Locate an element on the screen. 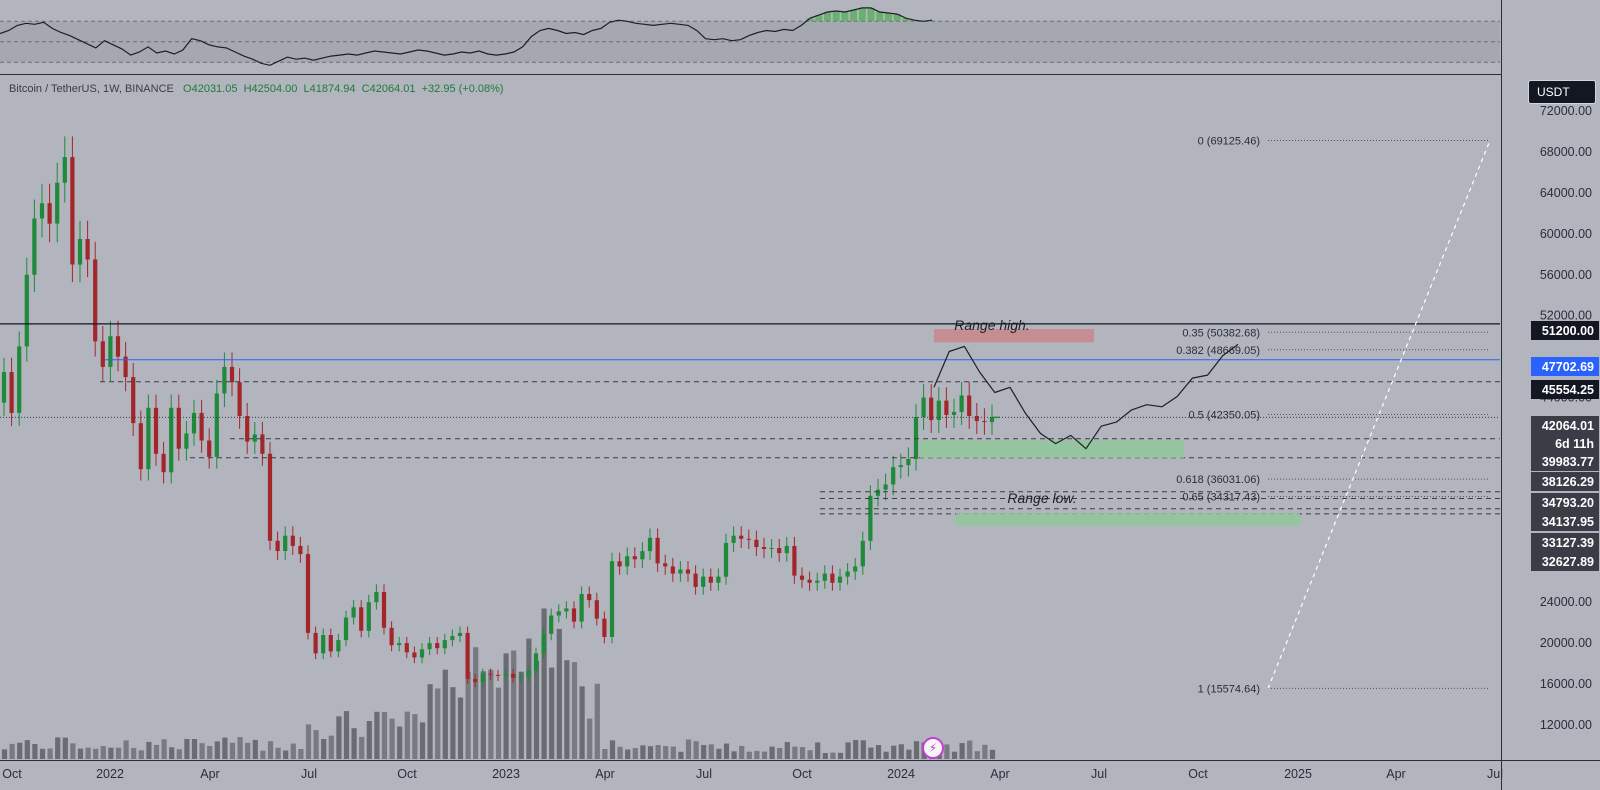 Image resolution: width=1600 pixels, height=790 pixels. price-level-label: 42064.01 is located at coordinates (1568, 426).